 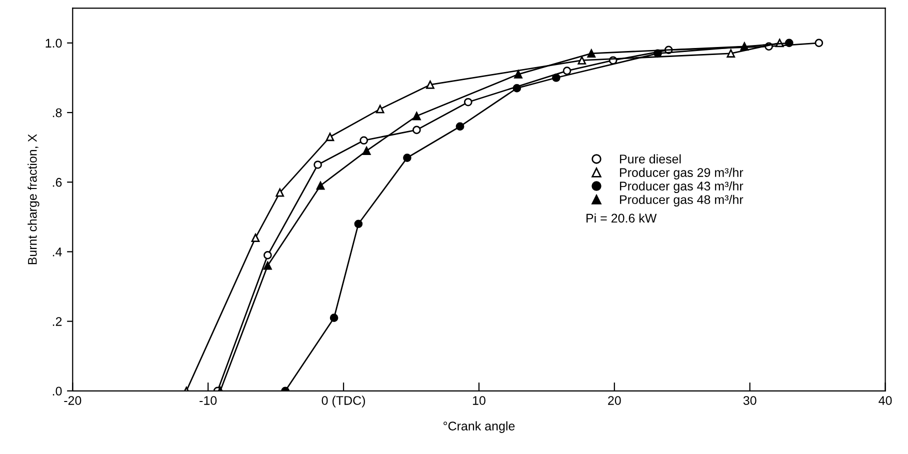 What do you see at coordinates (650, 159) in the screenshot?
I see `legend-label: Pure diesel` at bounding box center [650, 159].